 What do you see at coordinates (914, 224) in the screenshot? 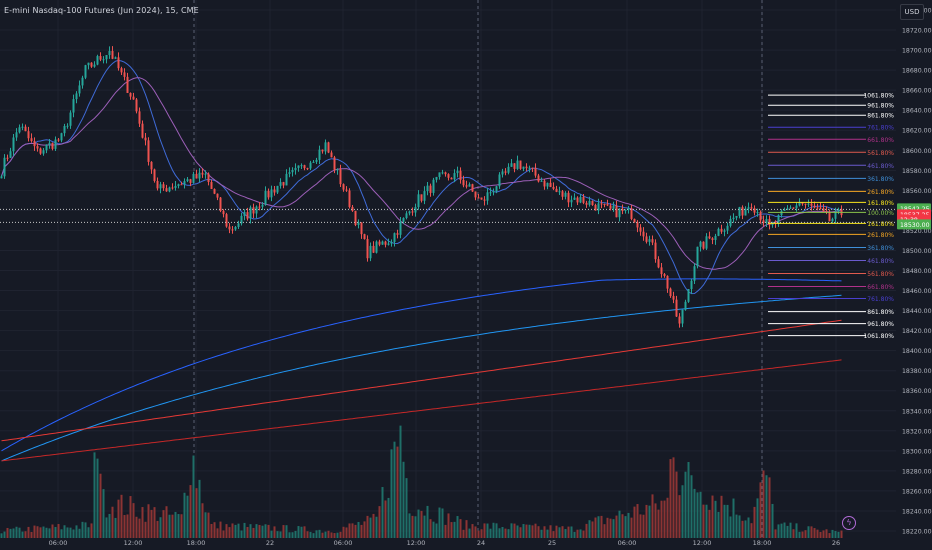
I see `price-tag` at bounding box center [914, 224].